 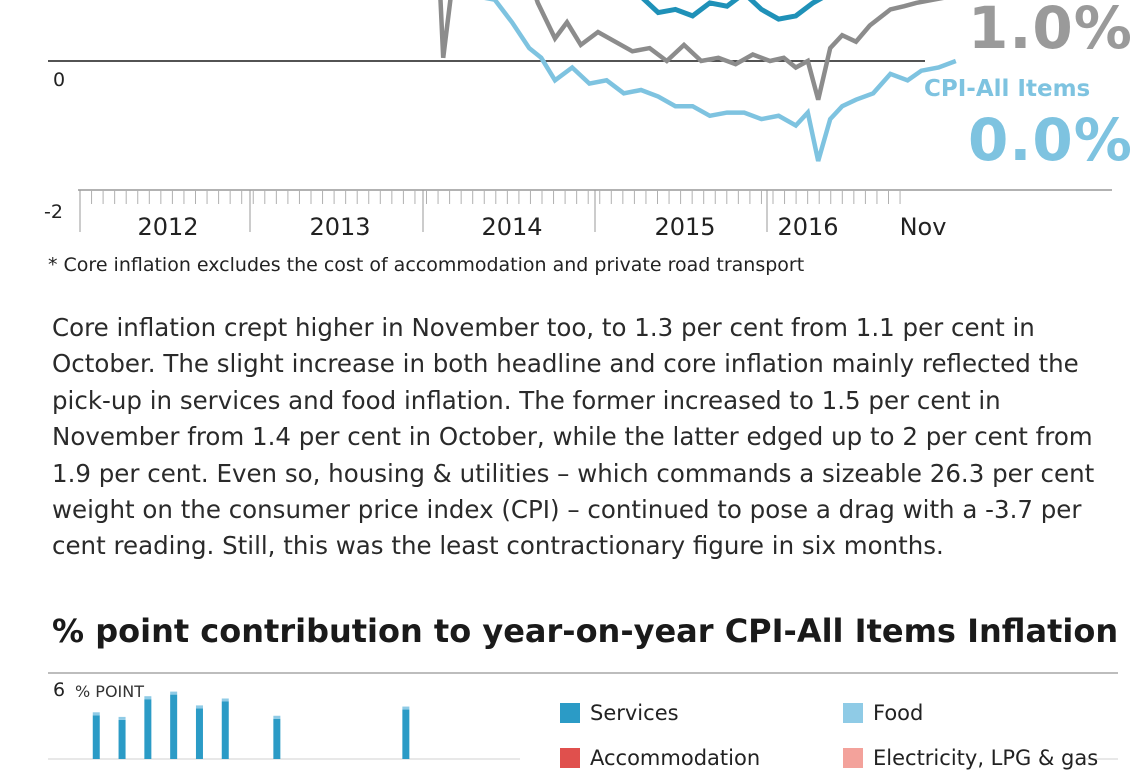 I want to click on x-axis-ticks, so click(x=490, y=197).